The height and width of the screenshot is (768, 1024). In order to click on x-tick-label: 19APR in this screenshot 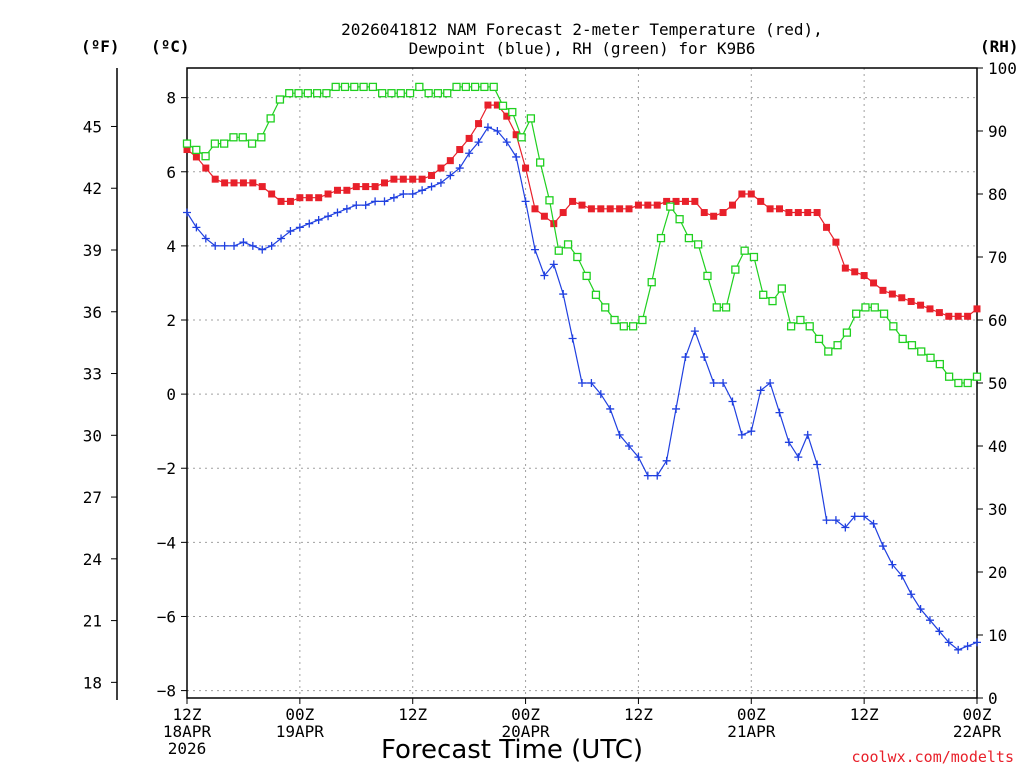, I will do `click(300, 731)`.